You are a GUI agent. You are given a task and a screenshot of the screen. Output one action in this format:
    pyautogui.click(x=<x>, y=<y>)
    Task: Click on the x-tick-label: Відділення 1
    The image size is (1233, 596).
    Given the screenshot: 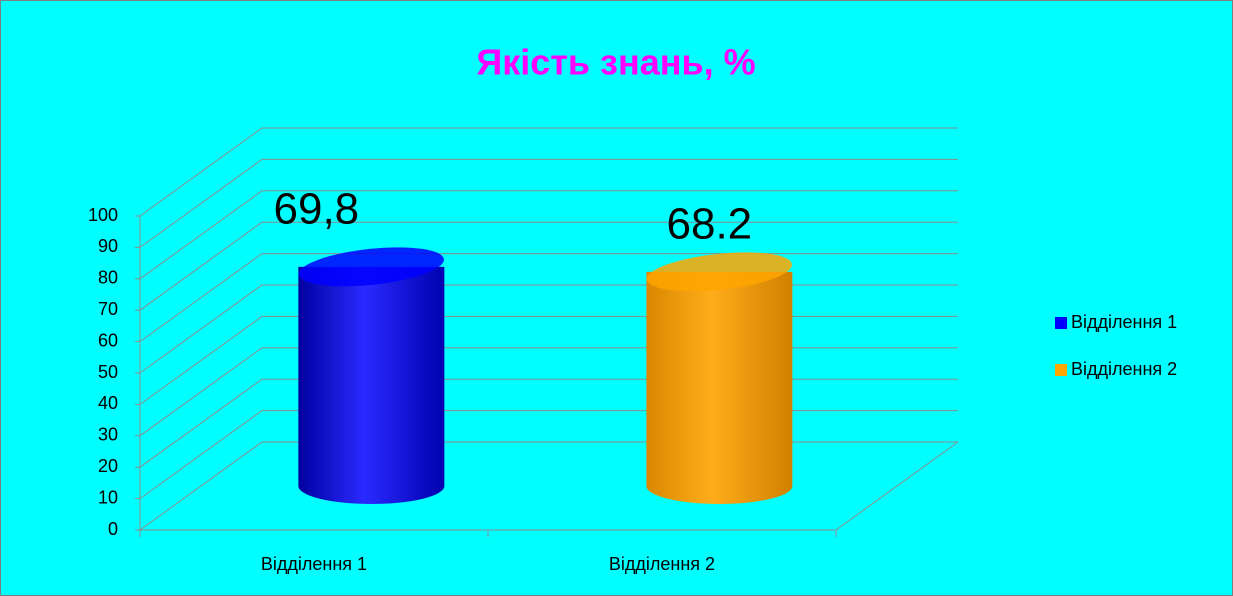 What is the action you would take?
    pyautogui.click(x=314, y=564)
    